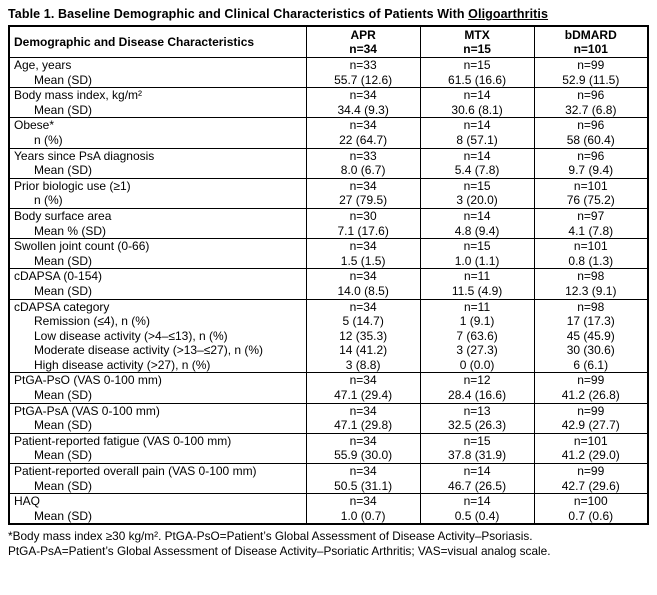 The image size is (657, 595). Describe the element at coordinates (157, 410) in the screenshot. I see `row-label: PtGA-PsA (VAS 0-100 mm)` at that location.